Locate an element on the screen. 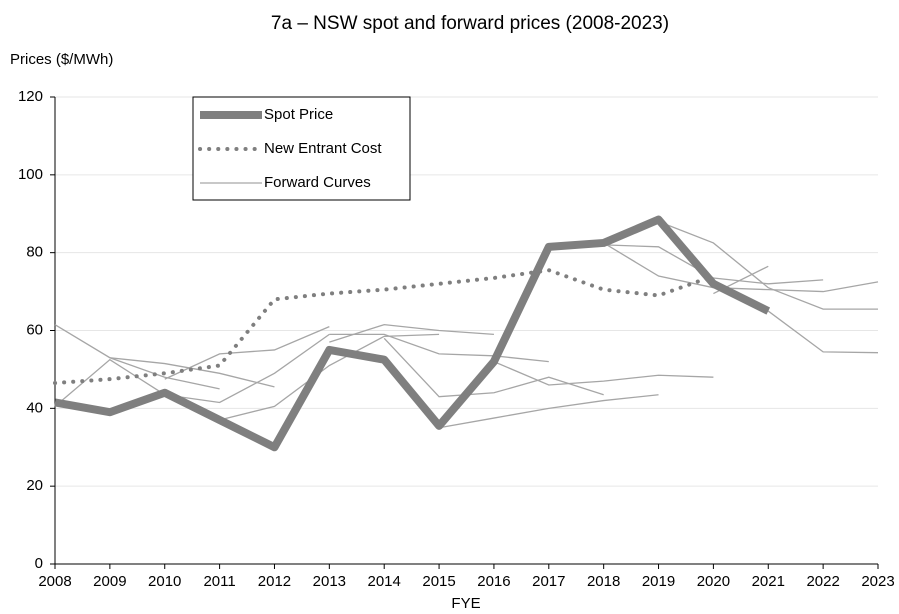 This screenshot has width=899, height=614. x-tick-label: 2017 is located at coordinates (548, 581).